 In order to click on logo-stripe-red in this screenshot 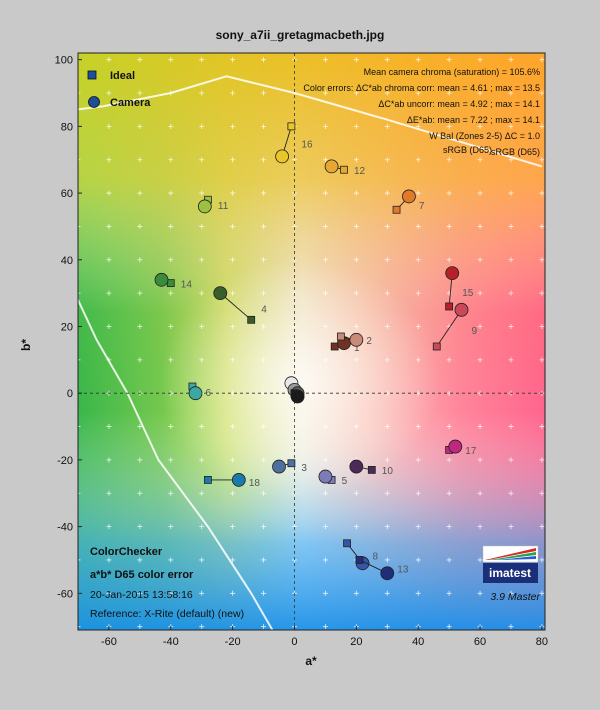, I will do `click(510, 554)`.